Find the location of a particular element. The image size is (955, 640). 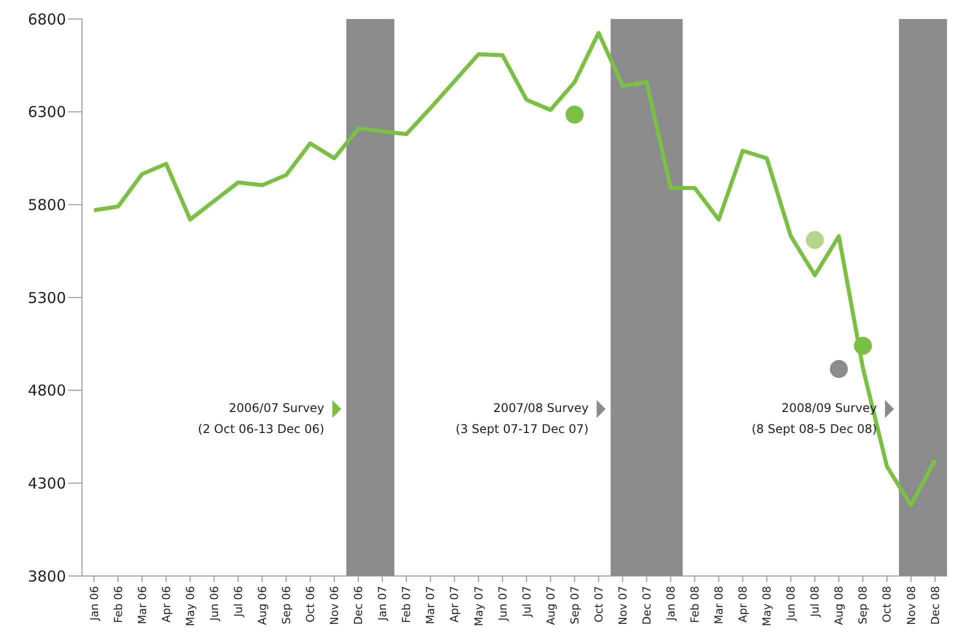

x-tick-label: Feb 07 is located at coordinates (407, 604).